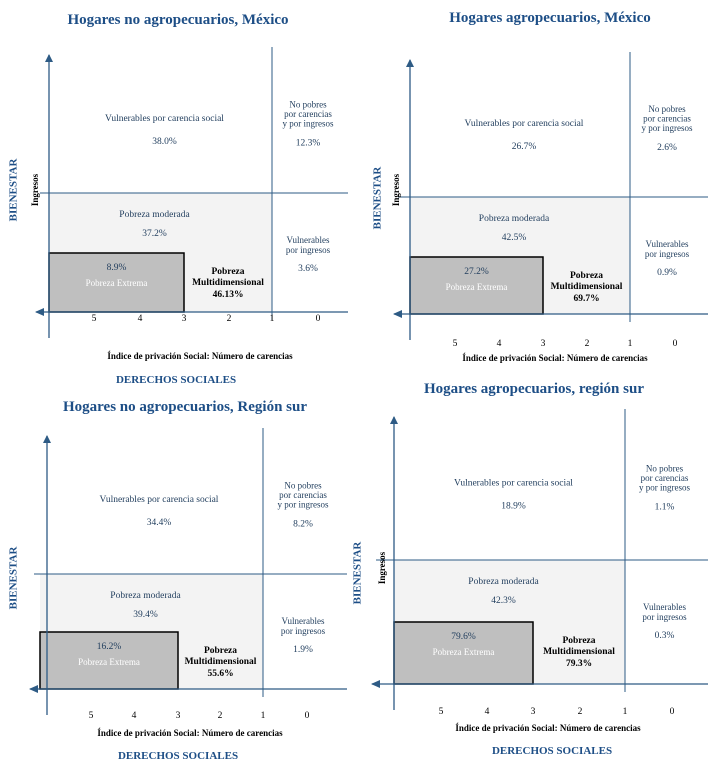 The width and height of the screenshot is (717, 769). What do you see at coordinates (228, 295) in the screenshot?
I see `value-multidimensional: 46.13%` at bounding box center [228, 295].